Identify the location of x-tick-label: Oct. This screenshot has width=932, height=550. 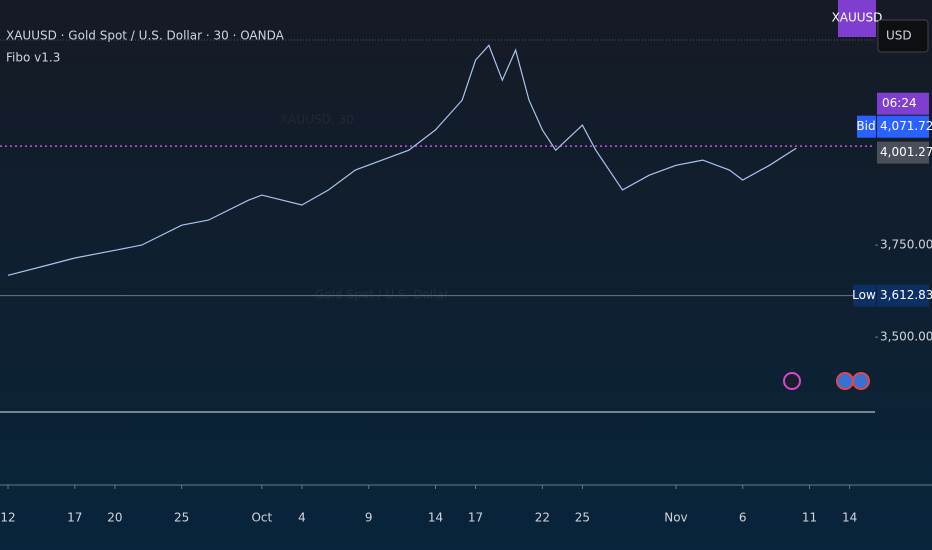
(261, 518).